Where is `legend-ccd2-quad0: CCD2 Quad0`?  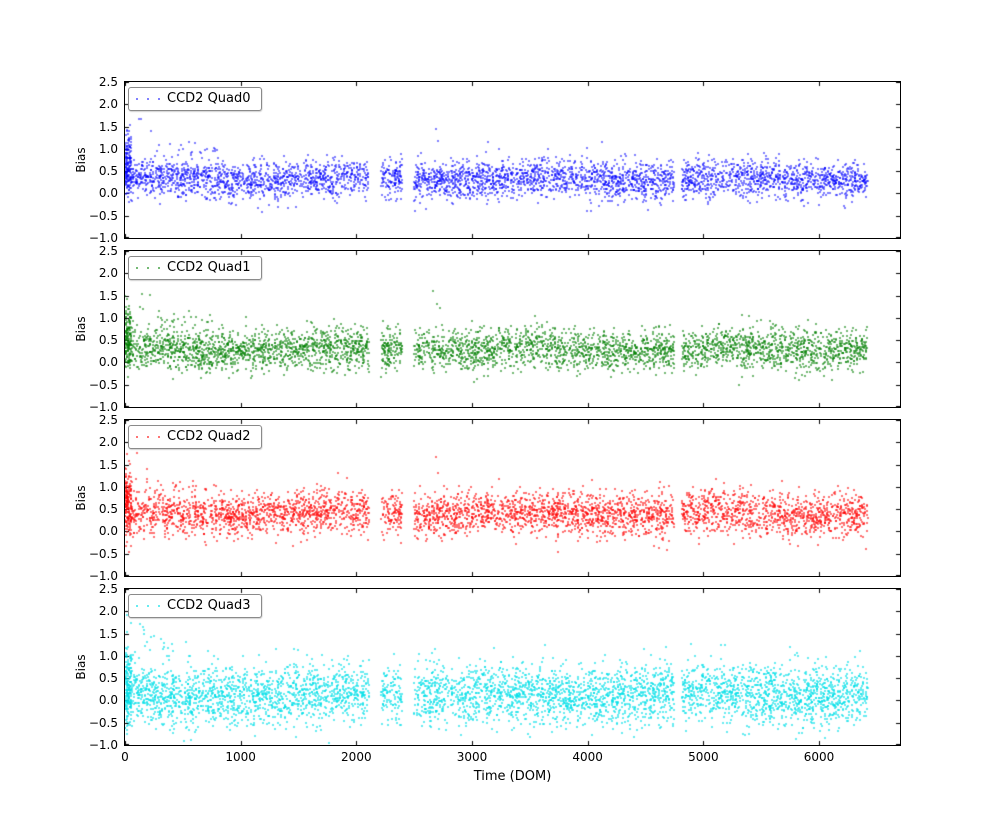
legend-ccd2-quad0: CCD2 Quad0 is located at coordinates (195, 99).